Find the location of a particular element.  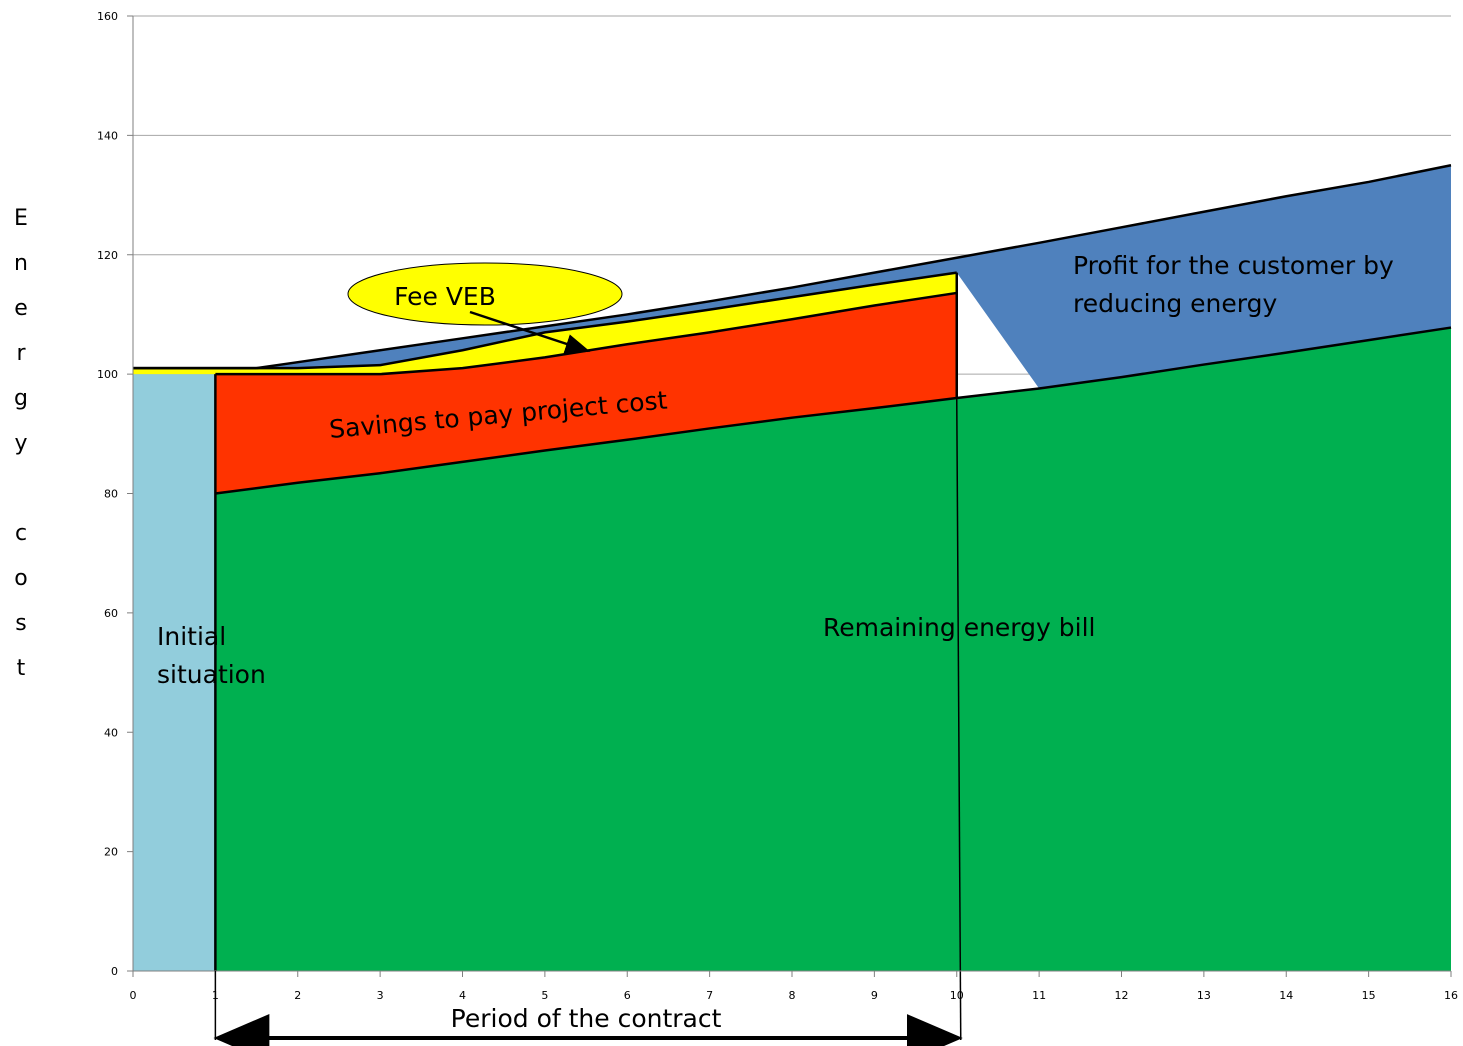

y-tick-label: 140 is located at coordinates (107, 135).